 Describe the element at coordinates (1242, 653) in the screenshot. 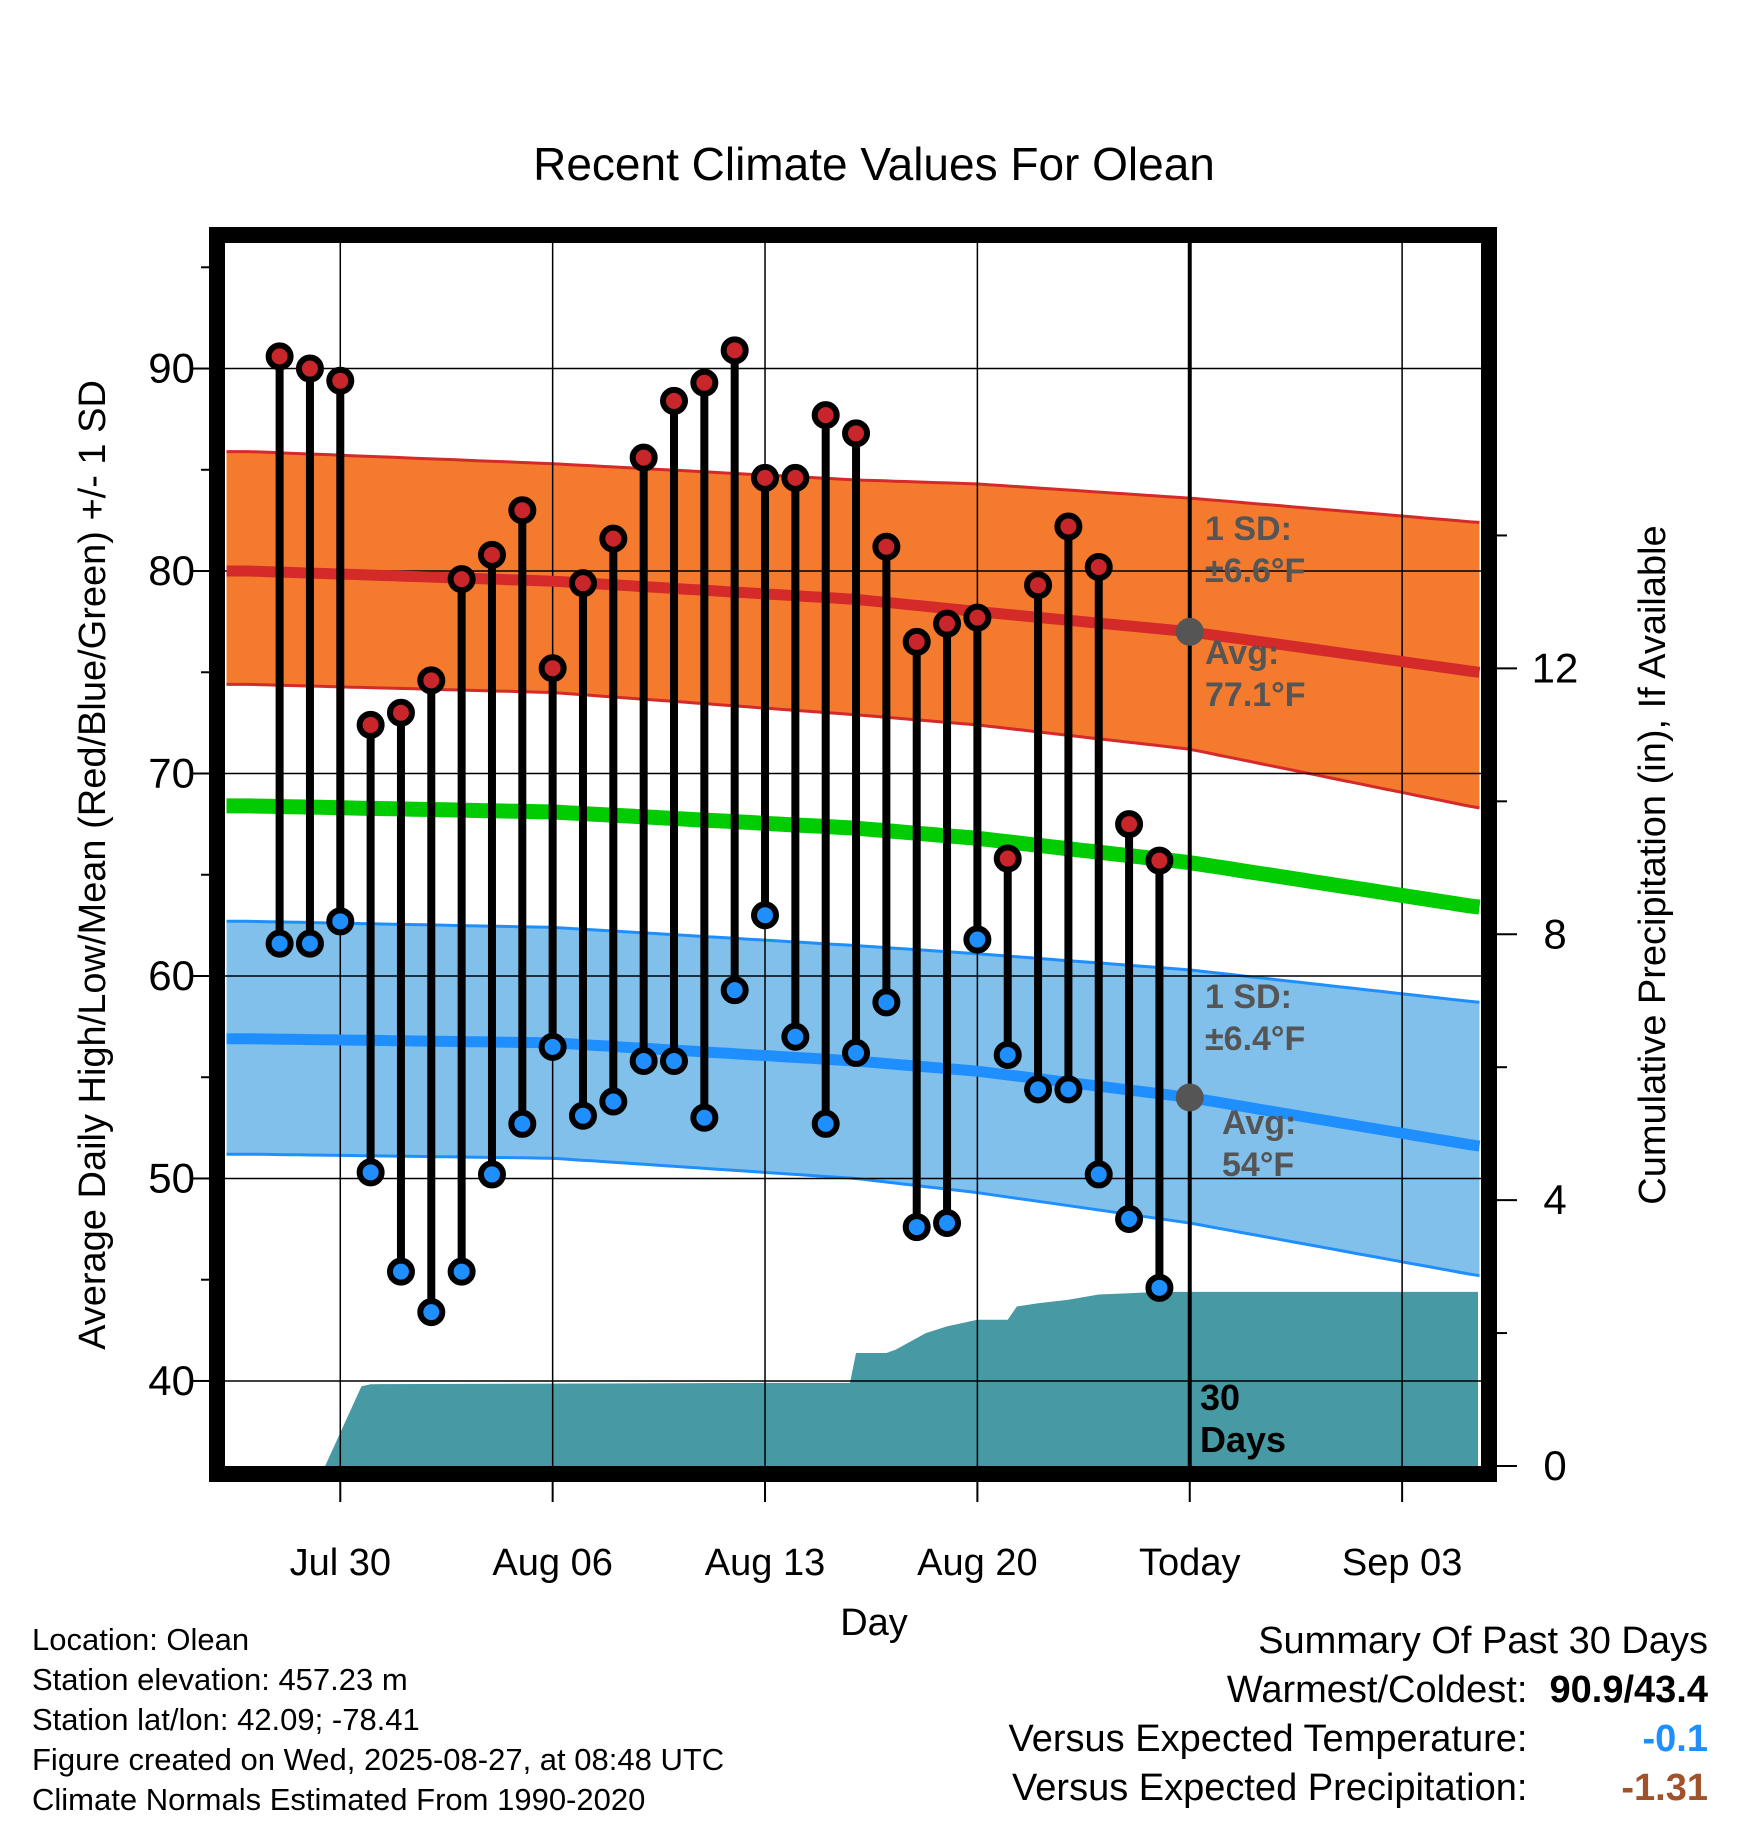

I see `high-avg-label-line-1: Avg:` at that location.